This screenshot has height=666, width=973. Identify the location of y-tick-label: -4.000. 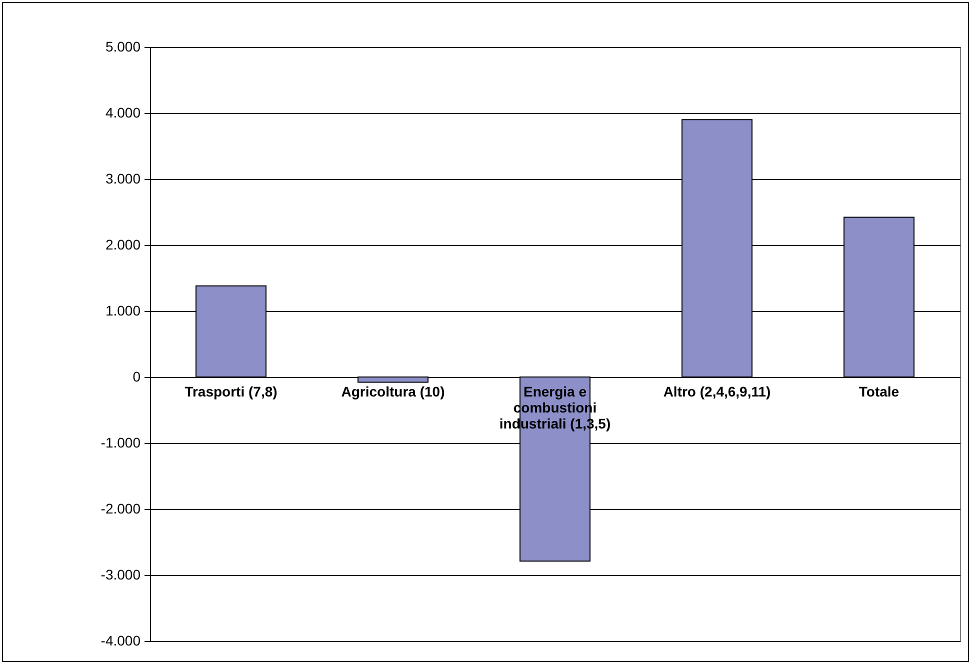
(120, 640).